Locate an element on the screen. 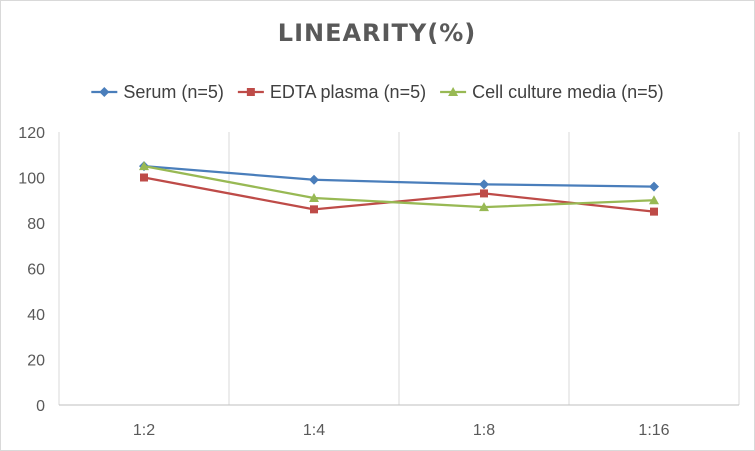 Image resolution: width=755 pixels, height=451 pixels. x-tick-label: 1:4 is located at coordinates (314, 430).